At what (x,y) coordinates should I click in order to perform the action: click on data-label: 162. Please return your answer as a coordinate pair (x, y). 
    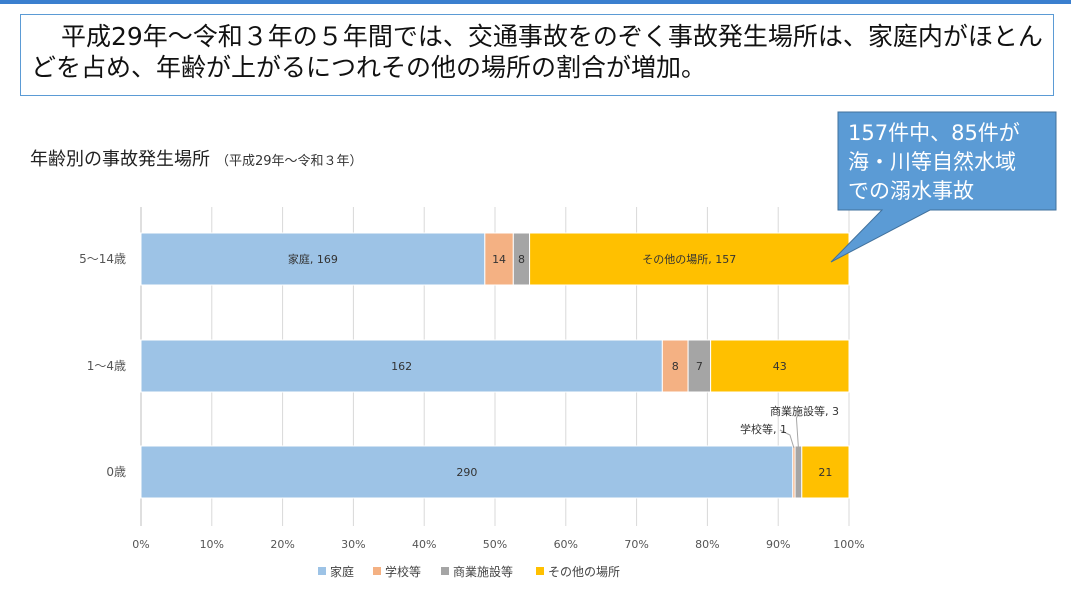
    Looking at the image, I should click on (401, 366).